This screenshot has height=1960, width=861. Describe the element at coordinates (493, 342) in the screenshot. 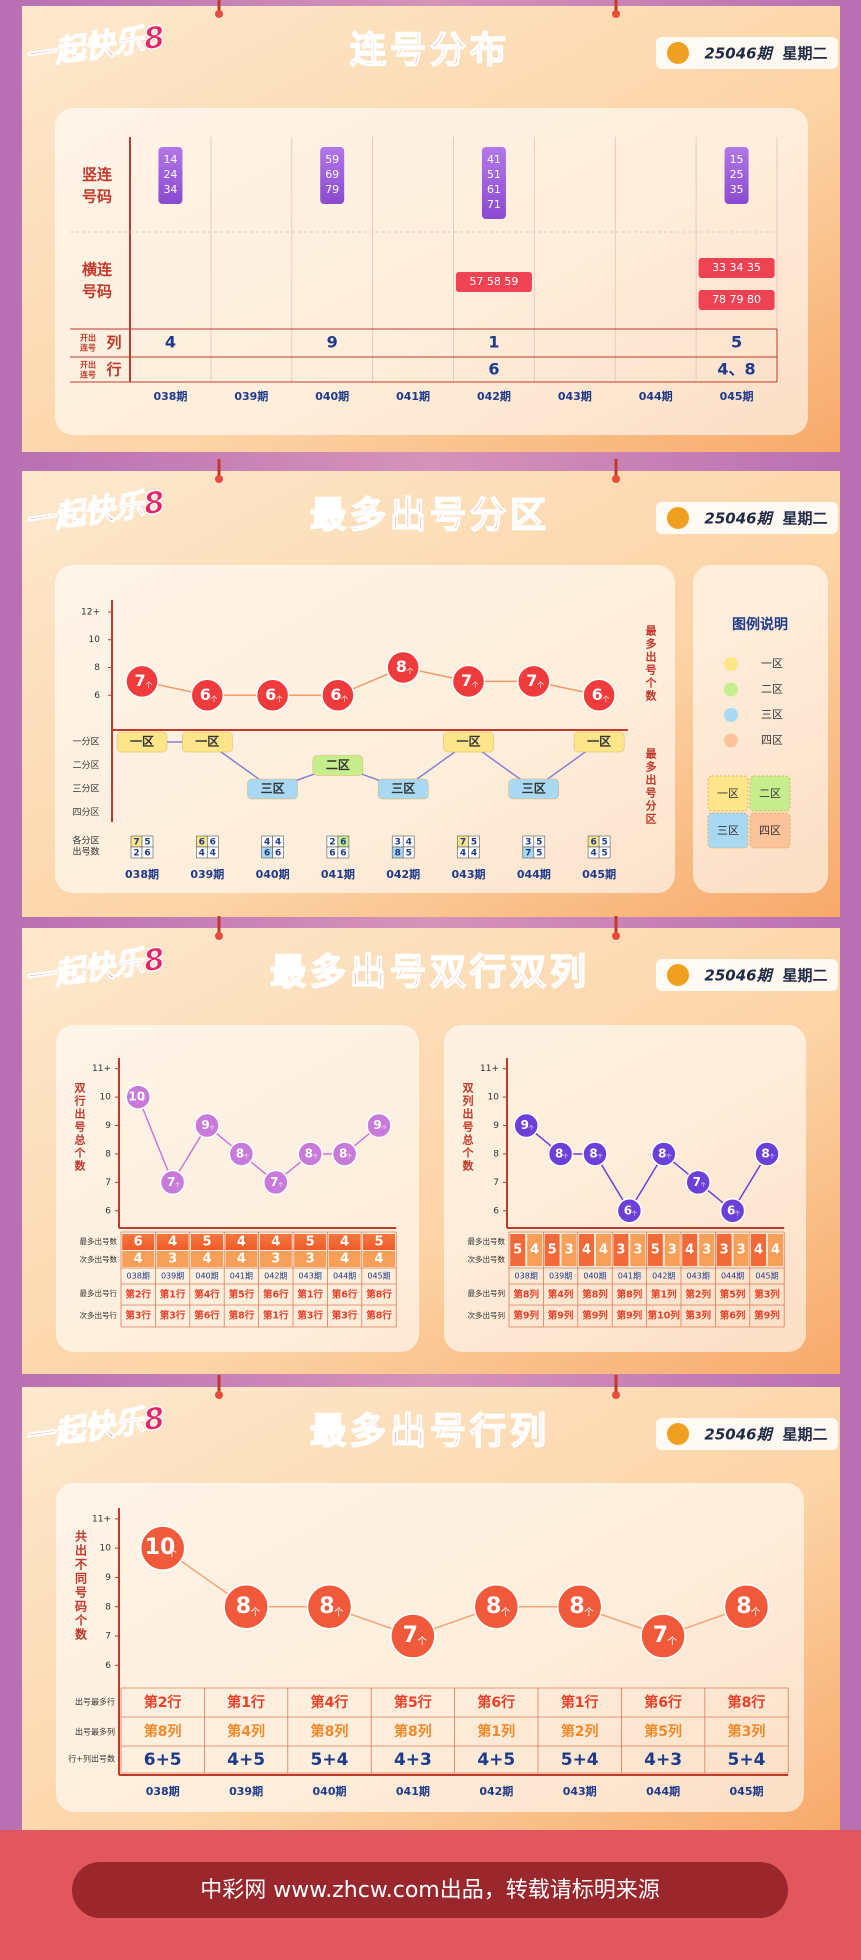

I see `count: 1` at that location.